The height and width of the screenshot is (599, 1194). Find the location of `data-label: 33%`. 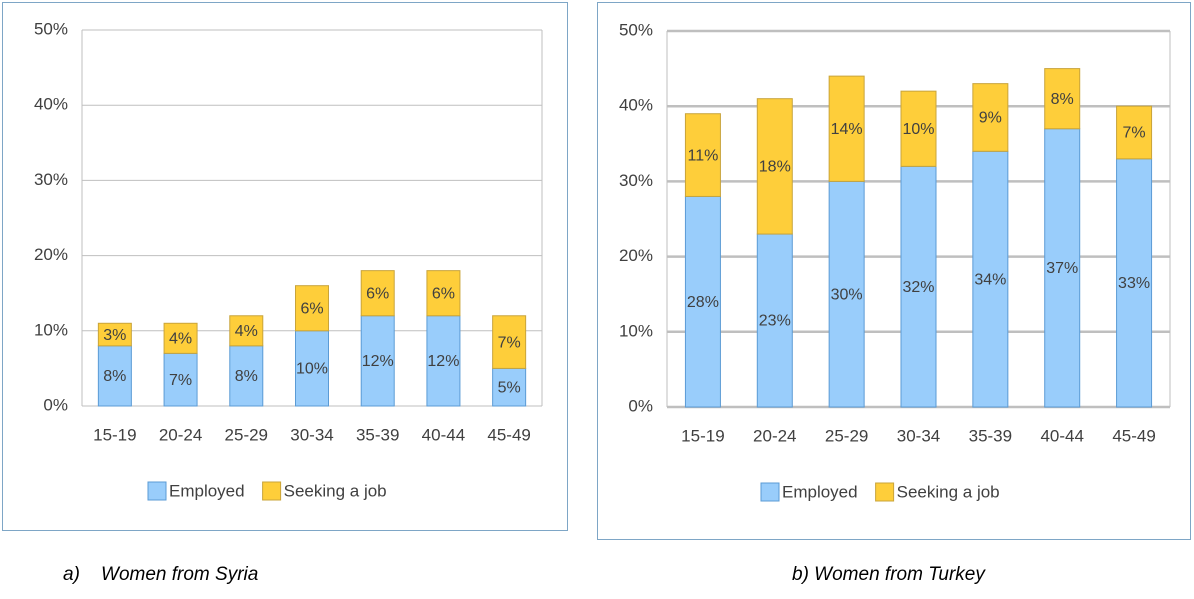

data-label: 33% is located at coordinates (1134, 283).